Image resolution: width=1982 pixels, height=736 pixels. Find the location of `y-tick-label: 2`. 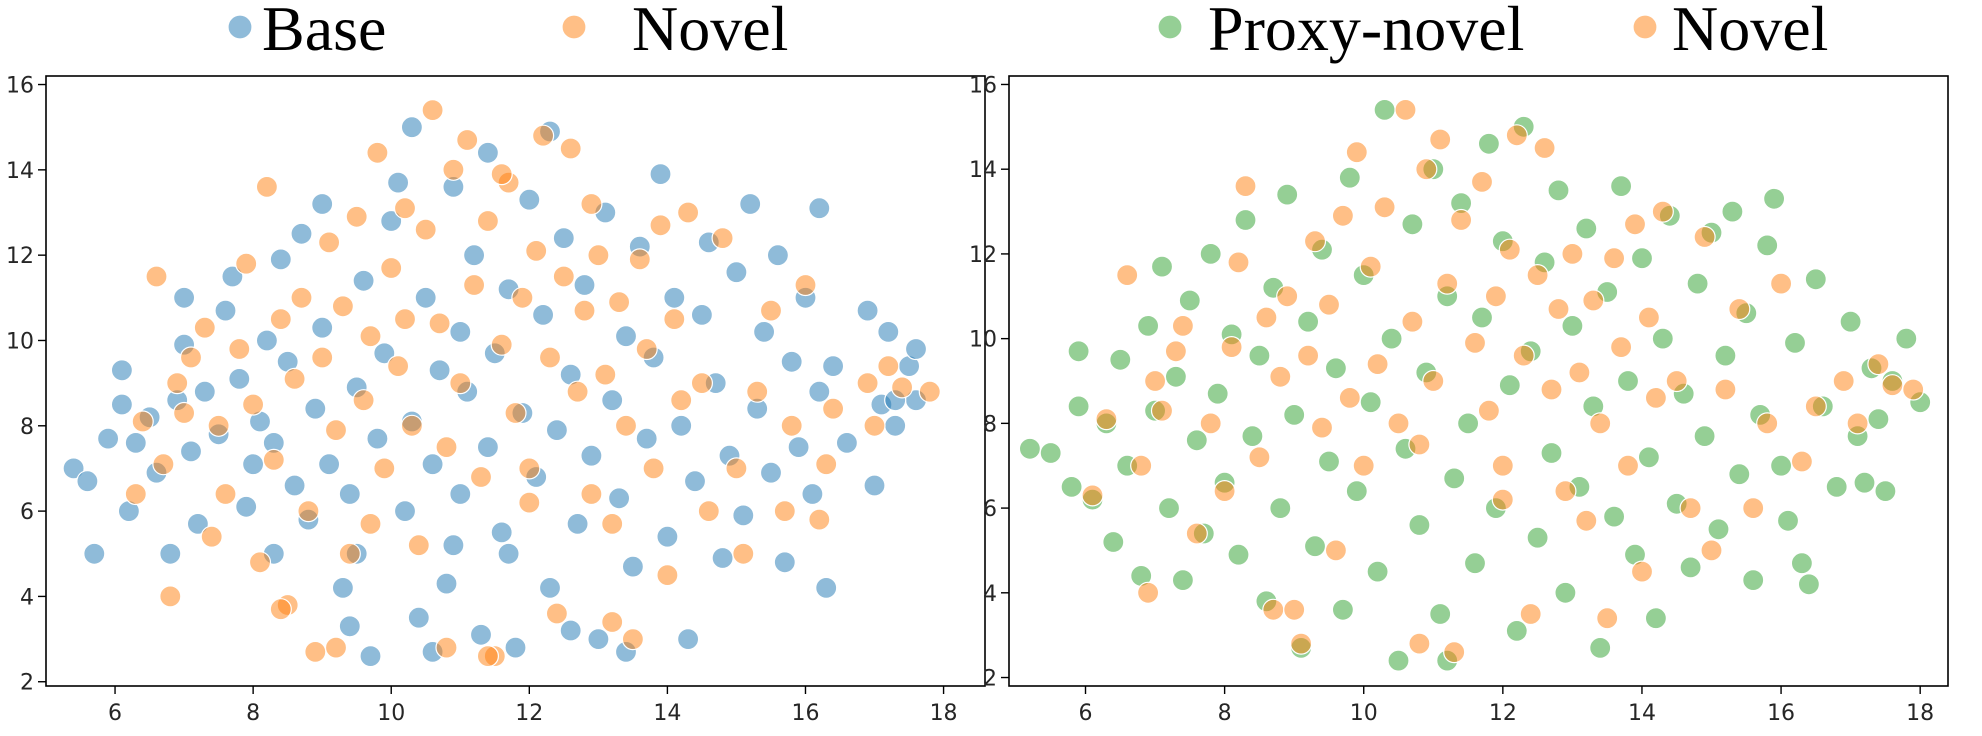

y-tick-label: 2 is located at coordinates (27, 683).